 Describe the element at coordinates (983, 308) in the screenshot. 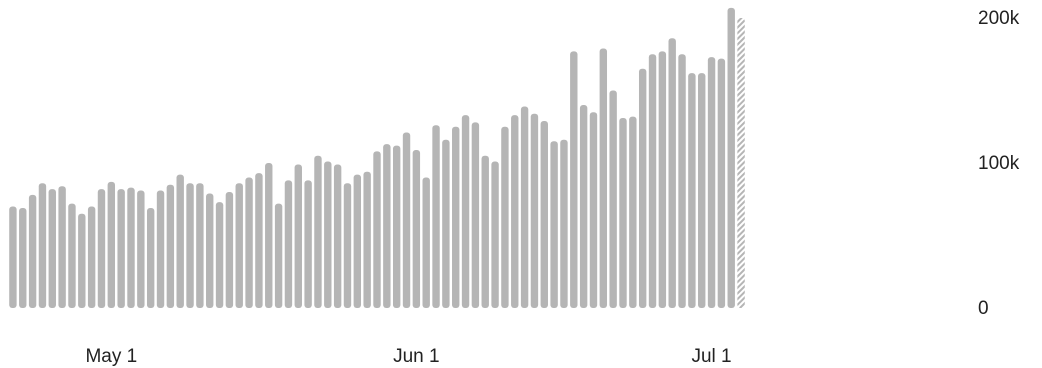

I see `y-tick-label: 0` at that location.